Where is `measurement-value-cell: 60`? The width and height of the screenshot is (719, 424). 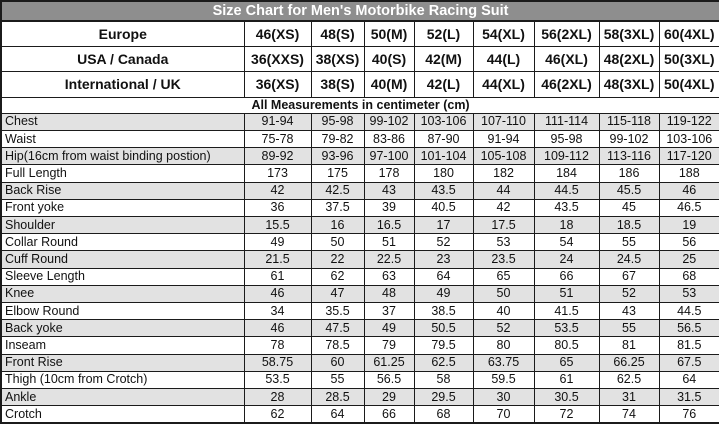 measurement-value-cell: 60 is located at coordinates (337, 362).